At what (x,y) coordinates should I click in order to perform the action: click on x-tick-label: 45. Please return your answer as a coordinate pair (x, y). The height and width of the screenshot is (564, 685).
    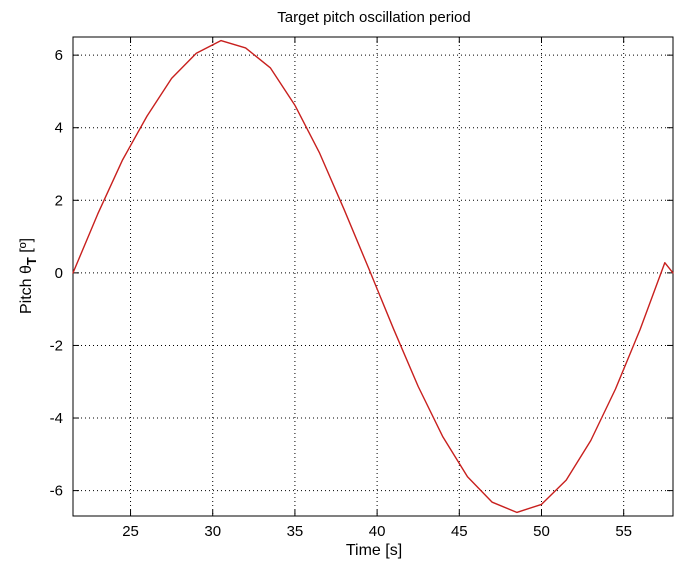
    Looking at the image, I should click on (459, 531).